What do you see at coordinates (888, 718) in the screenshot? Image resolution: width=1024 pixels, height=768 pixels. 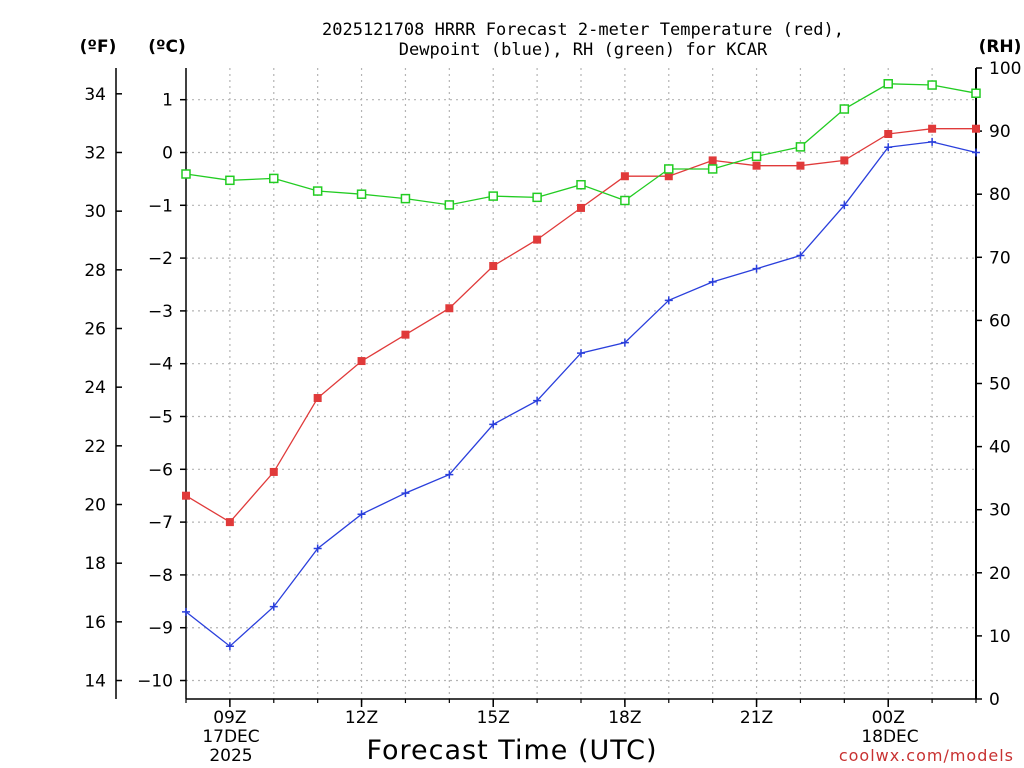 I see `x-tick-label: 00Z` at bounding box center [888, 718].